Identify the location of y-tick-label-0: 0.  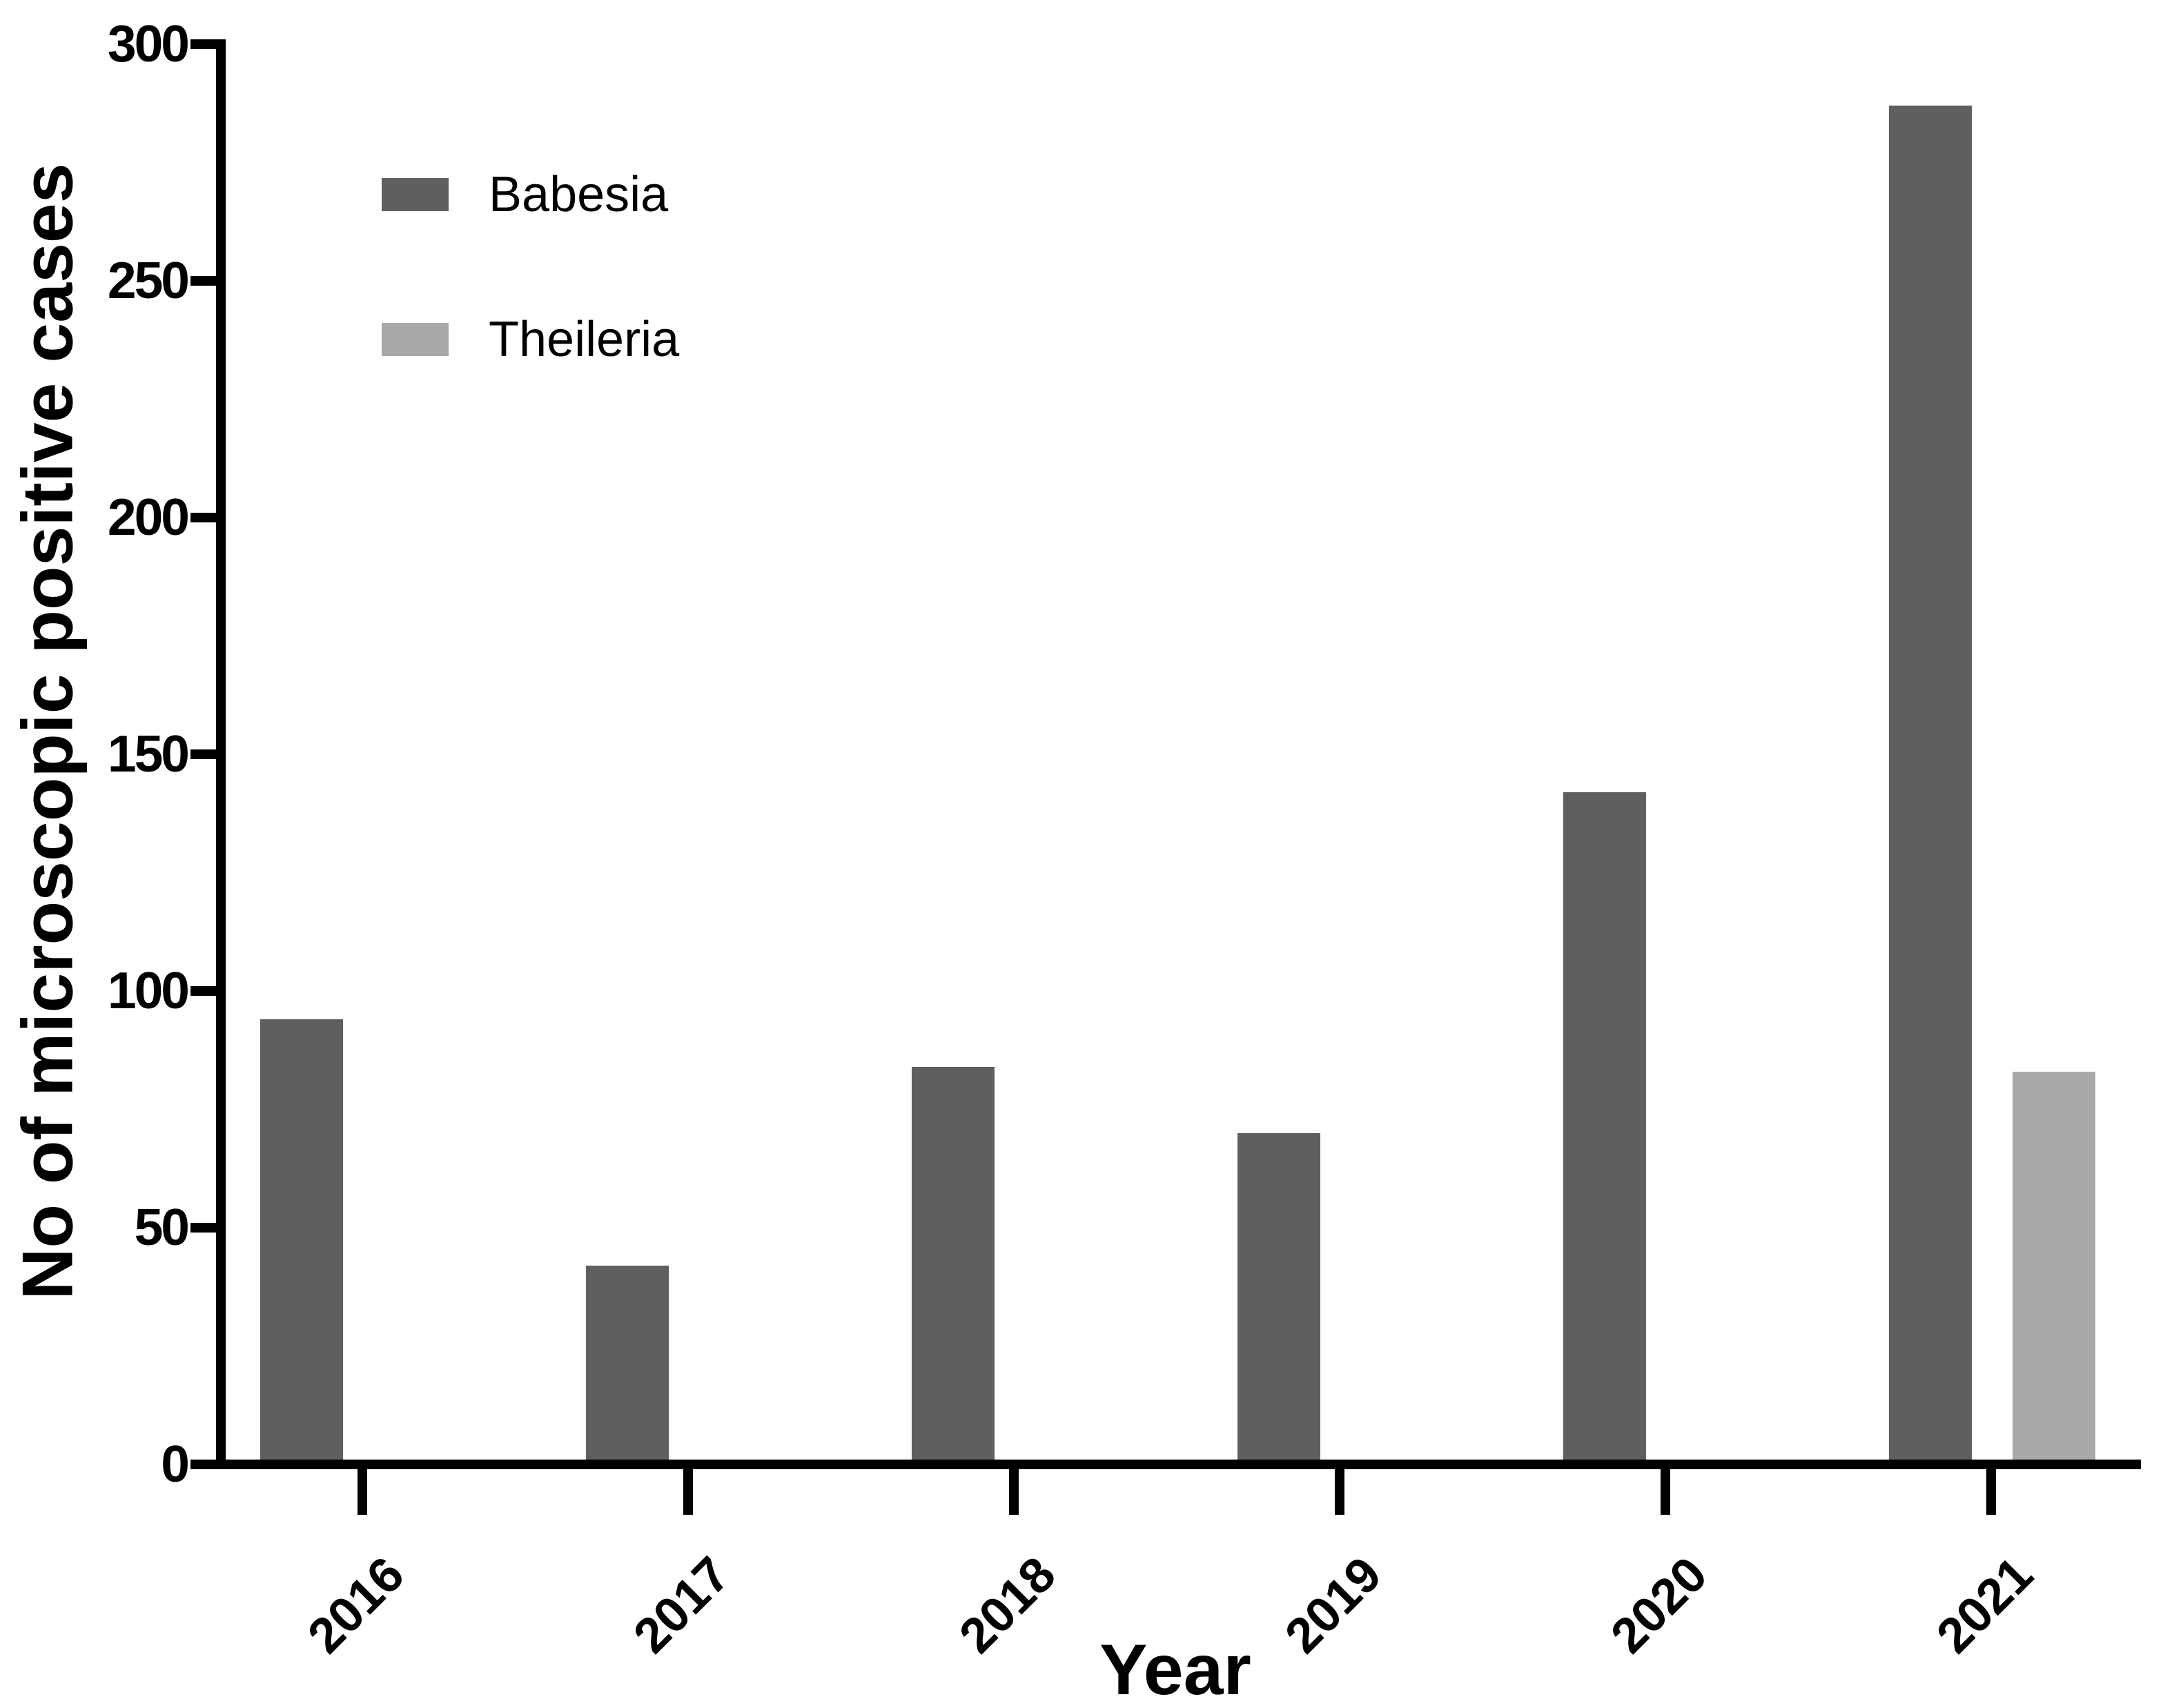
(175, 1464).